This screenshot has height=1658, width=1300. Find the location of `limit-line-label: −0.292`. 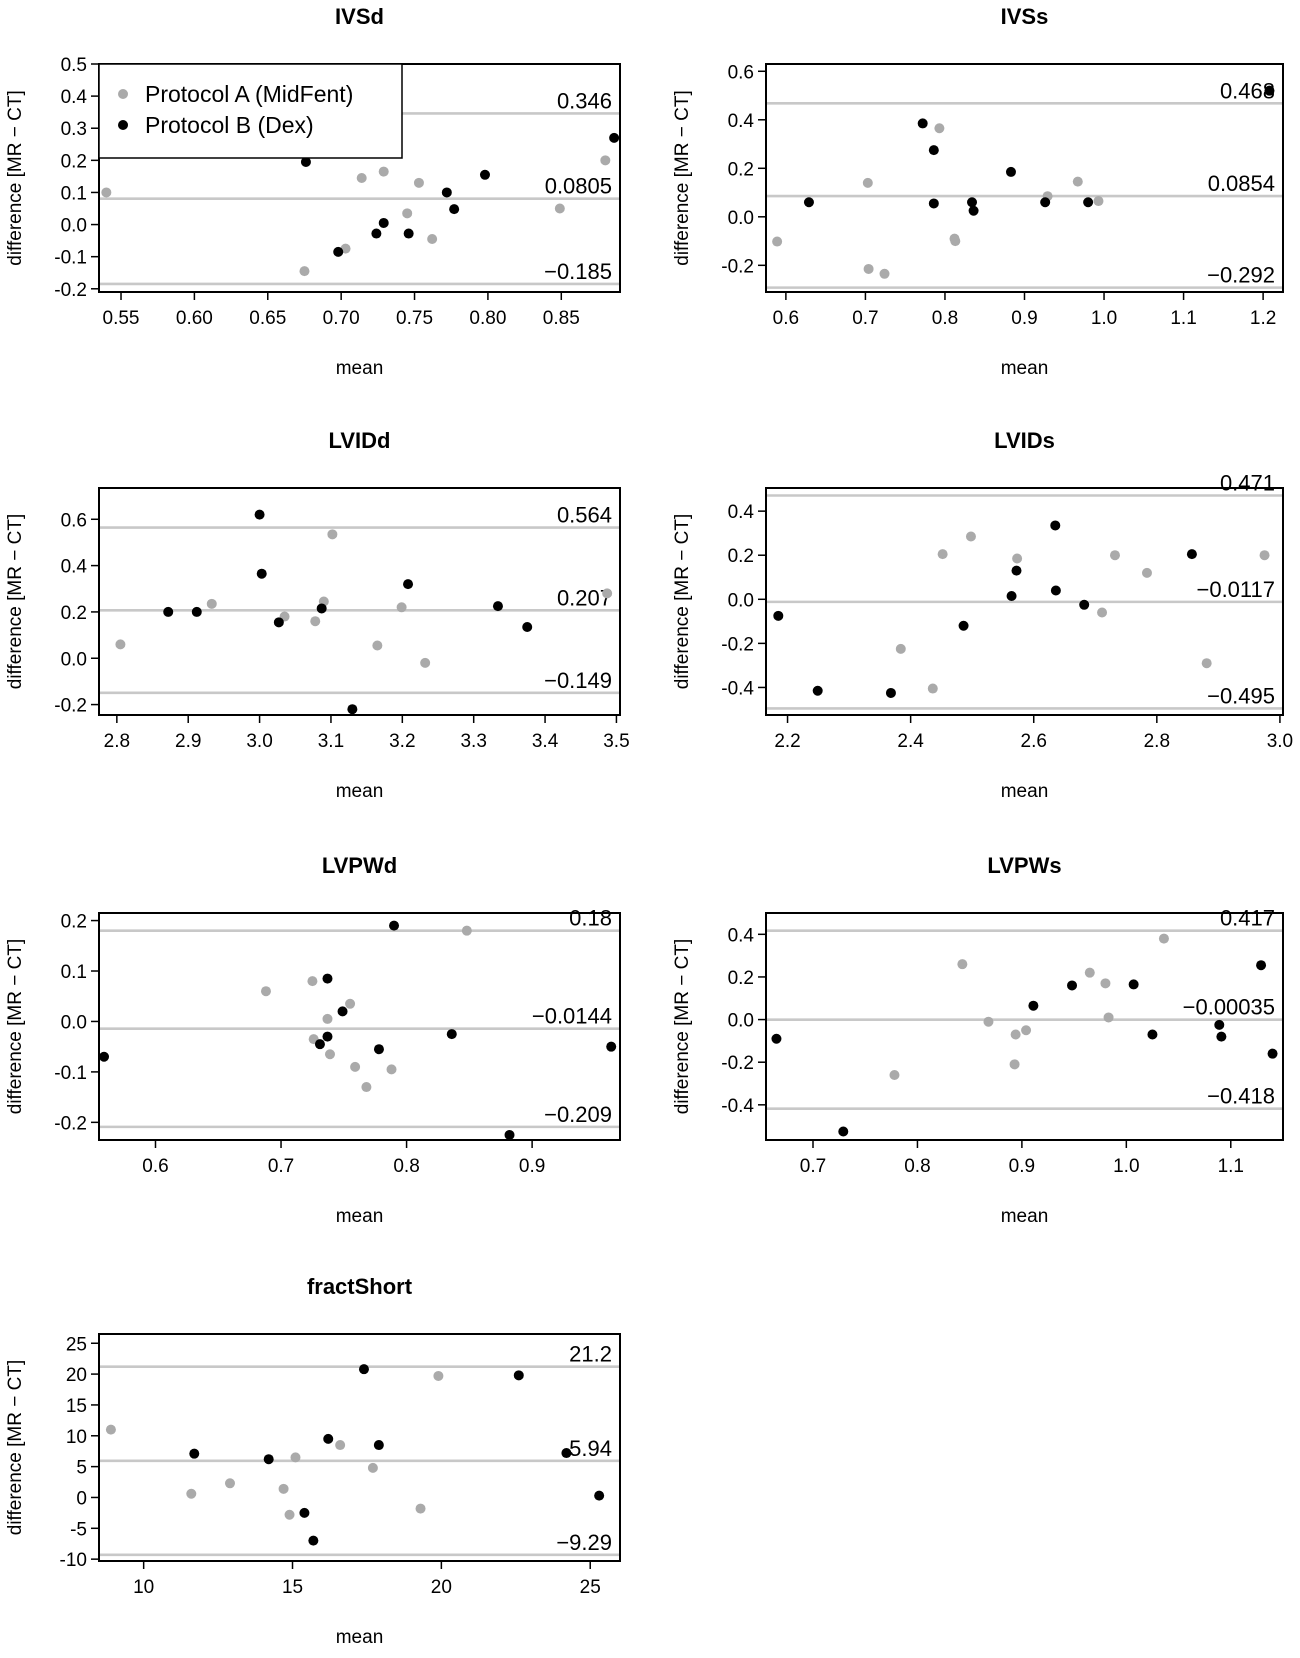

limit-line-label: −0.292 is located at coordinates (1241, 275).